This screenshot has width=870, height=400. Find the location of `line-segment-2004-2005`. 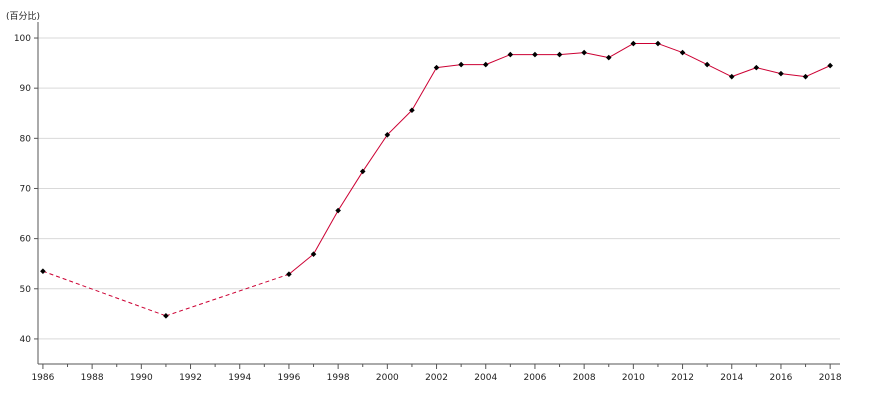

line-segment-2004-2005 is located at coordinates (498, 60).